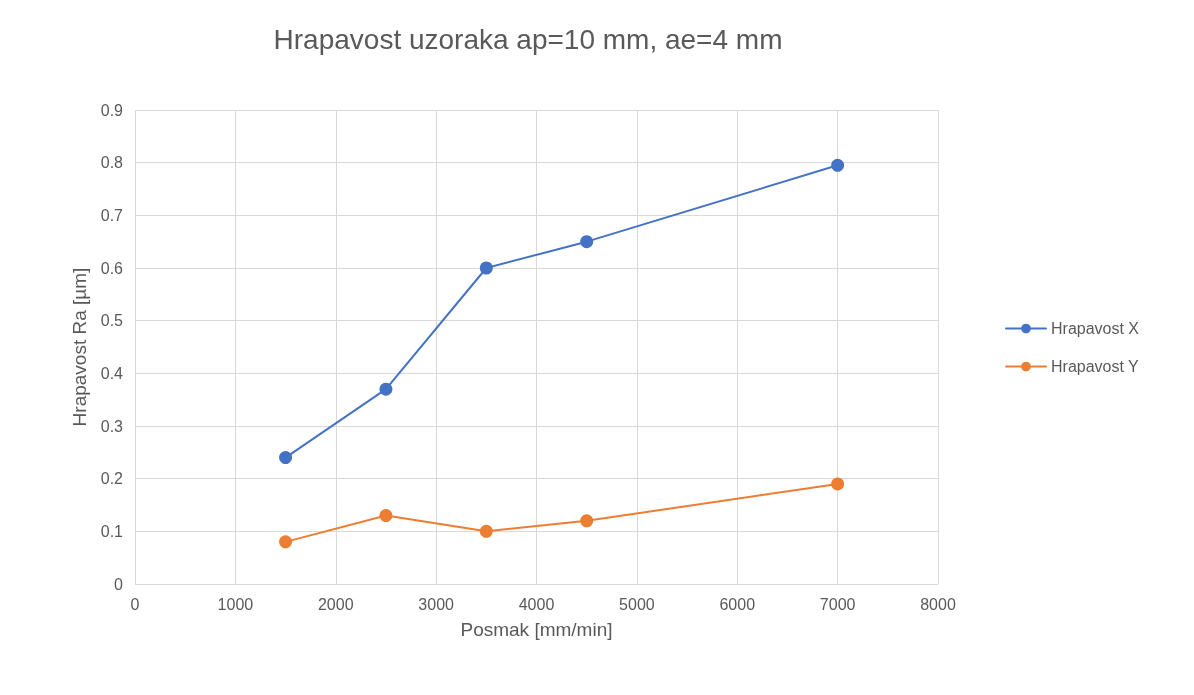 This screenshot has height=695, width=1194. What do you see at coordinates (135, 604) in the screenshot?
I see `x-tick-label: 0` at bounding box center [135, 604].